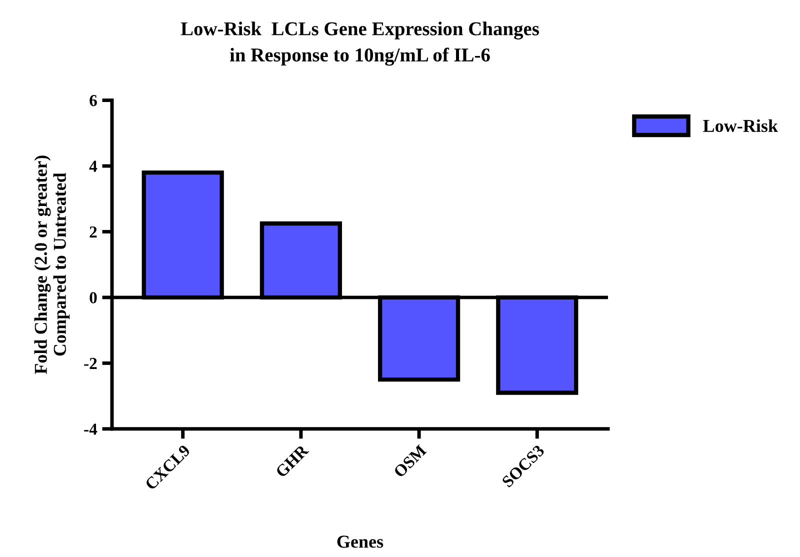 Image resolution: width=800 pixels, height=557 pixels. What do you see at coordinates (740, 125) in the screenshot?
I see `legend-label: Low-Risk` at bounding box center [740, 125].